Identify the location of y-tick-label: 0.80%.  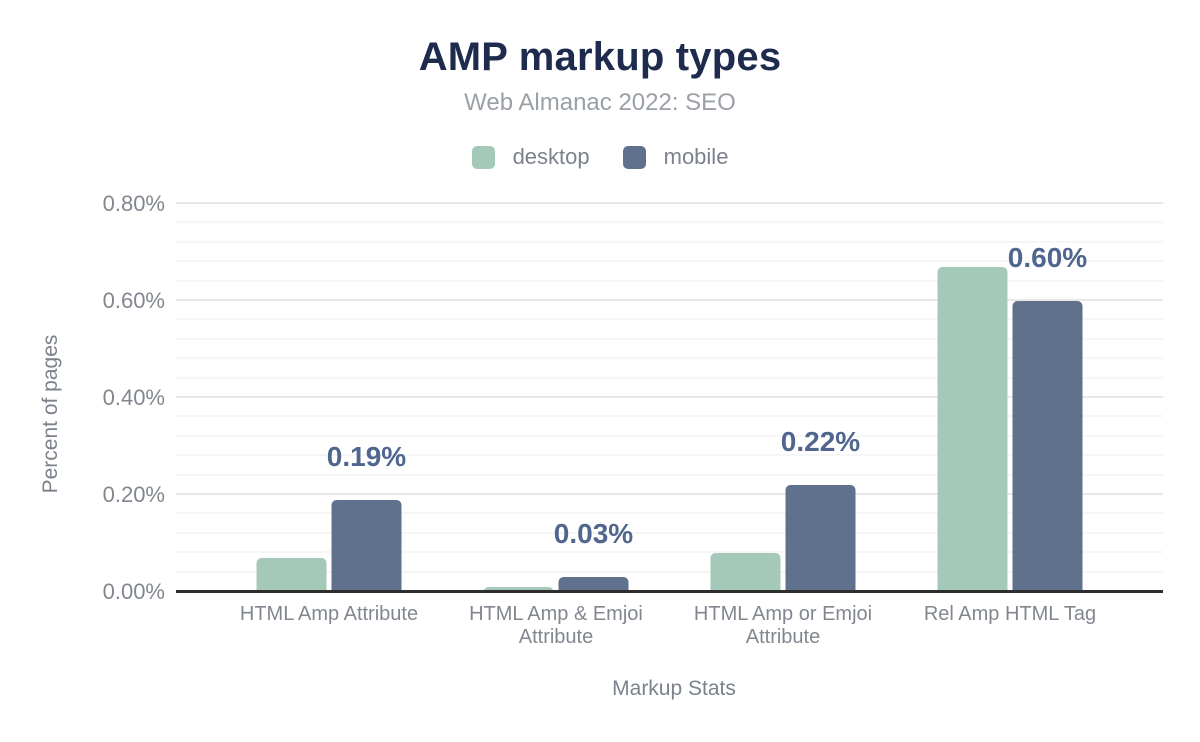
(133, 203).